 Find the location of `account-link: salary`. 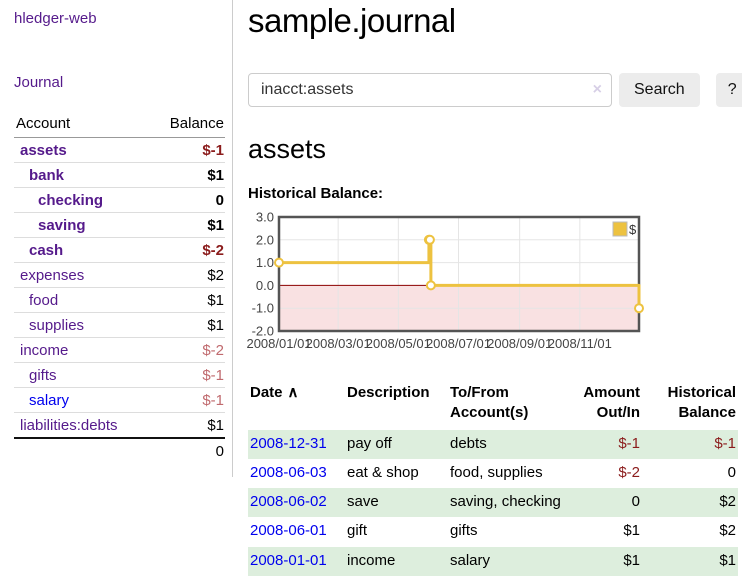

account-link: salary is located at coordinates (49, 400).